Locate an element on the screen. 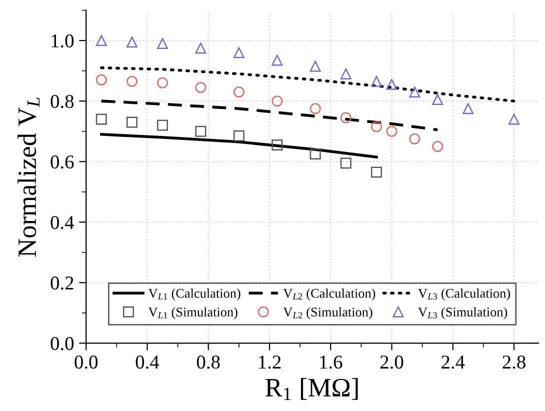 The width and height of the screenshot is (545, 411). text: 2.0 is located at coordinates (392, 362).